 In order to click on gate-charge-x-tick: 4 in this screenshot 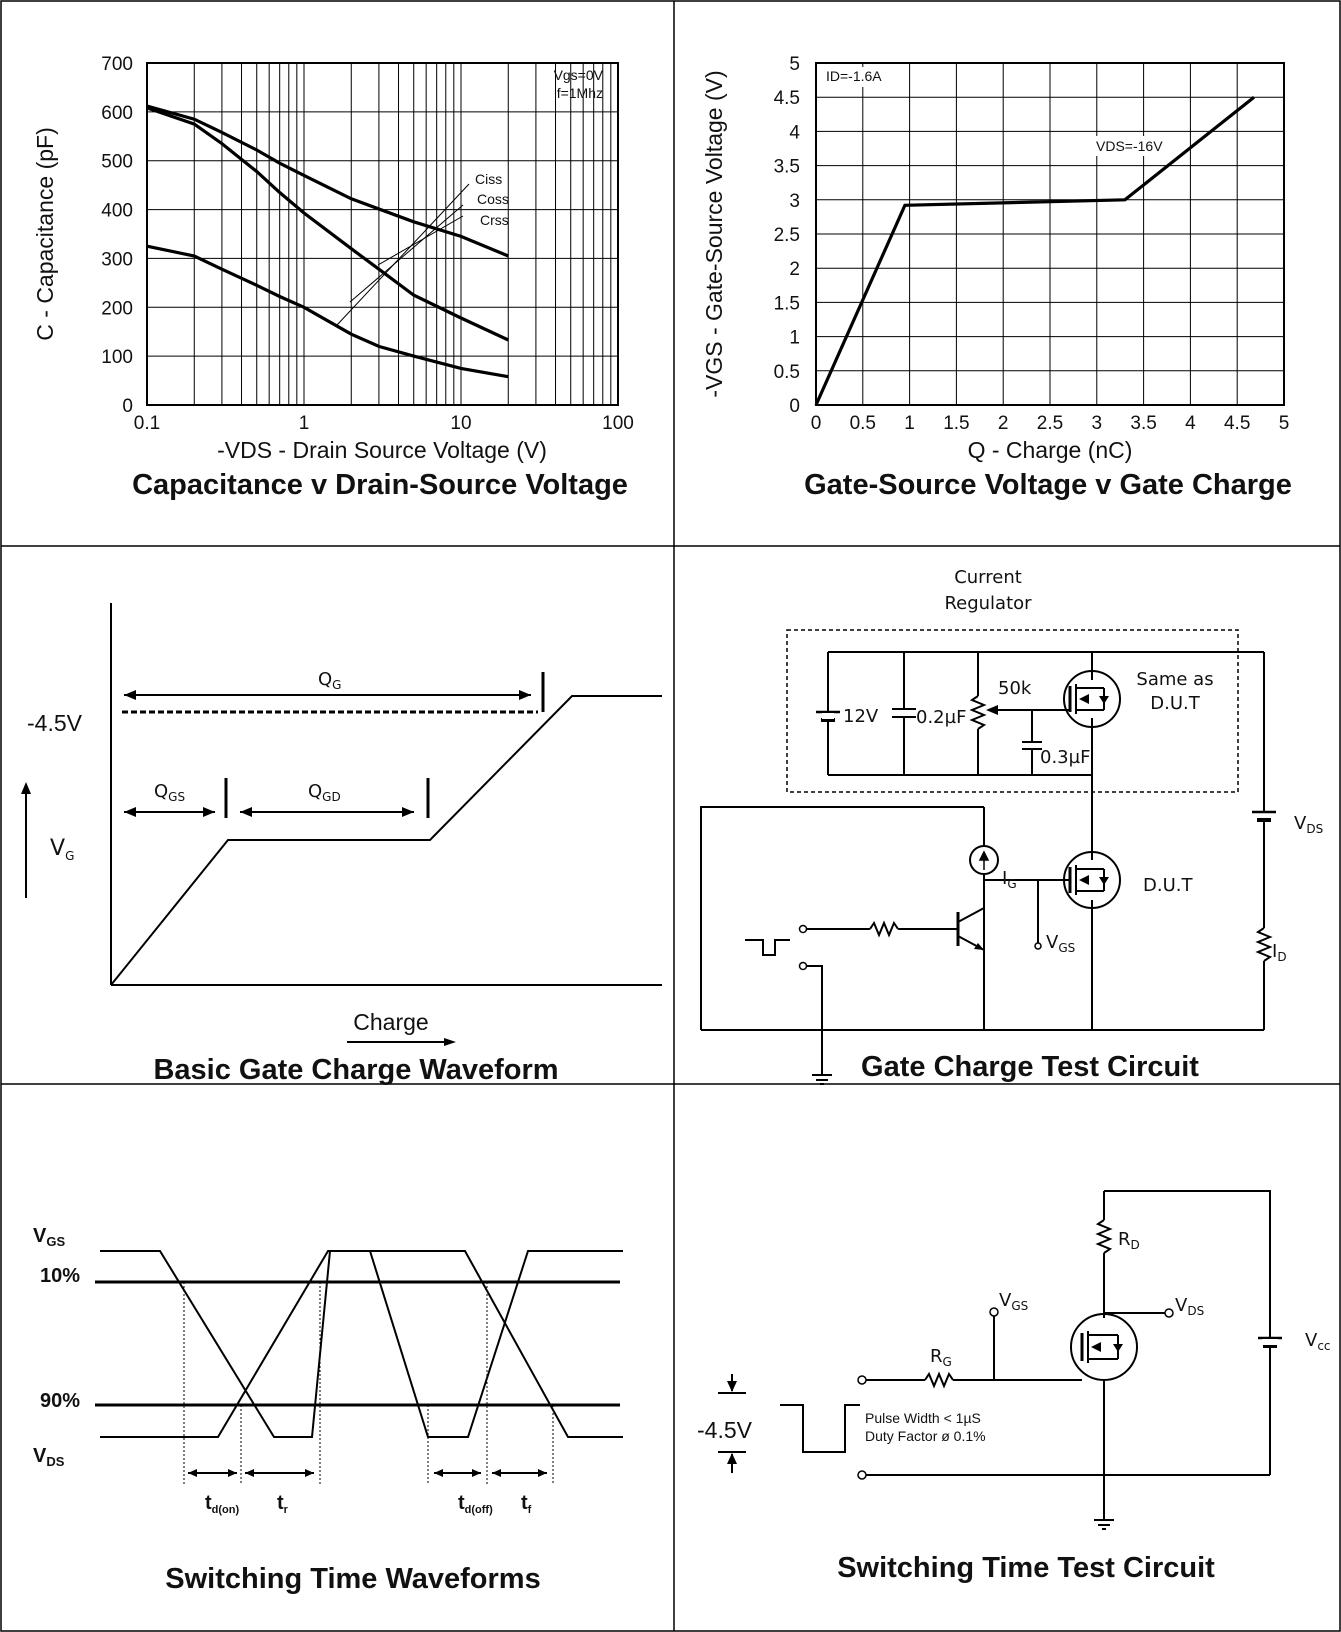, I will do `click(1190, 423)`.